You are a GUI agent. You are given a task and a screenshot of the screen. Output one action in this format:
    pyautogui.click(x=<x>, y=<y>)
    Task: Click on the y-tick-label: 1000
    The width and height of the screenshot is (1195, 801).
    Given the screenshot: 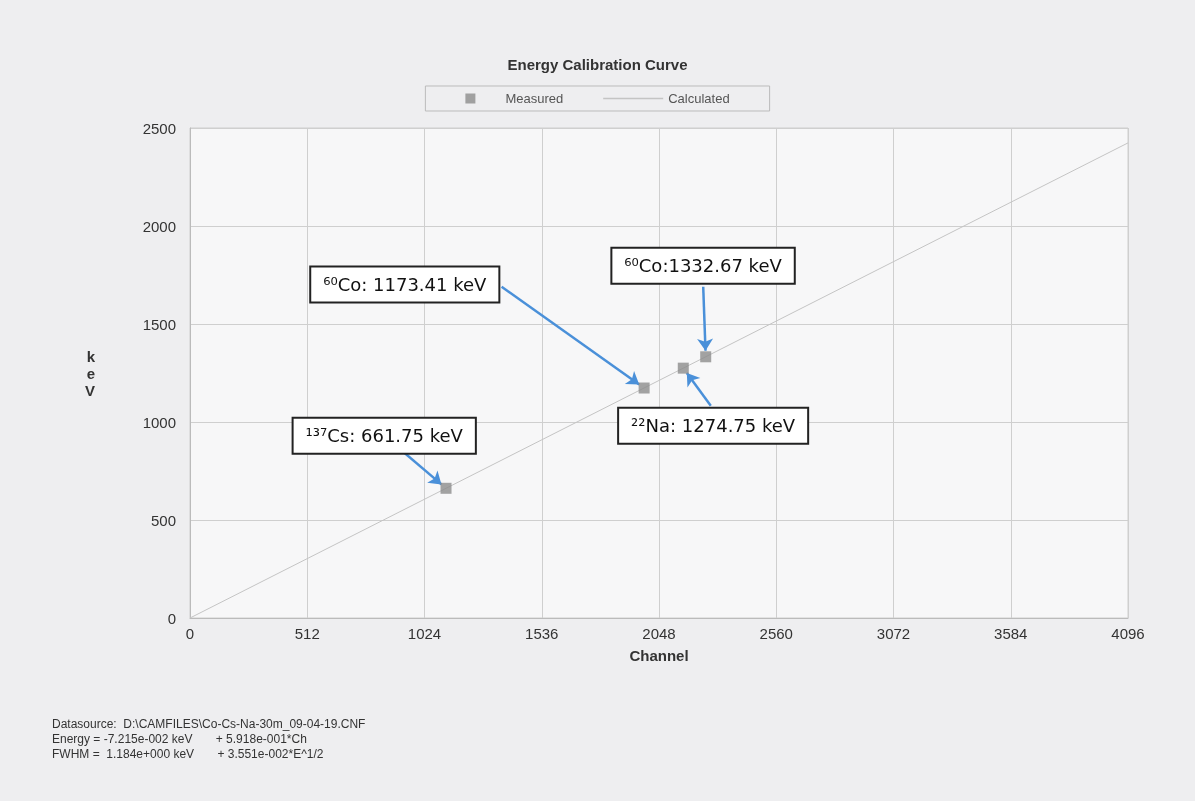 What is the action you would take?
    pyautogui.click(x=159, y=422)
    